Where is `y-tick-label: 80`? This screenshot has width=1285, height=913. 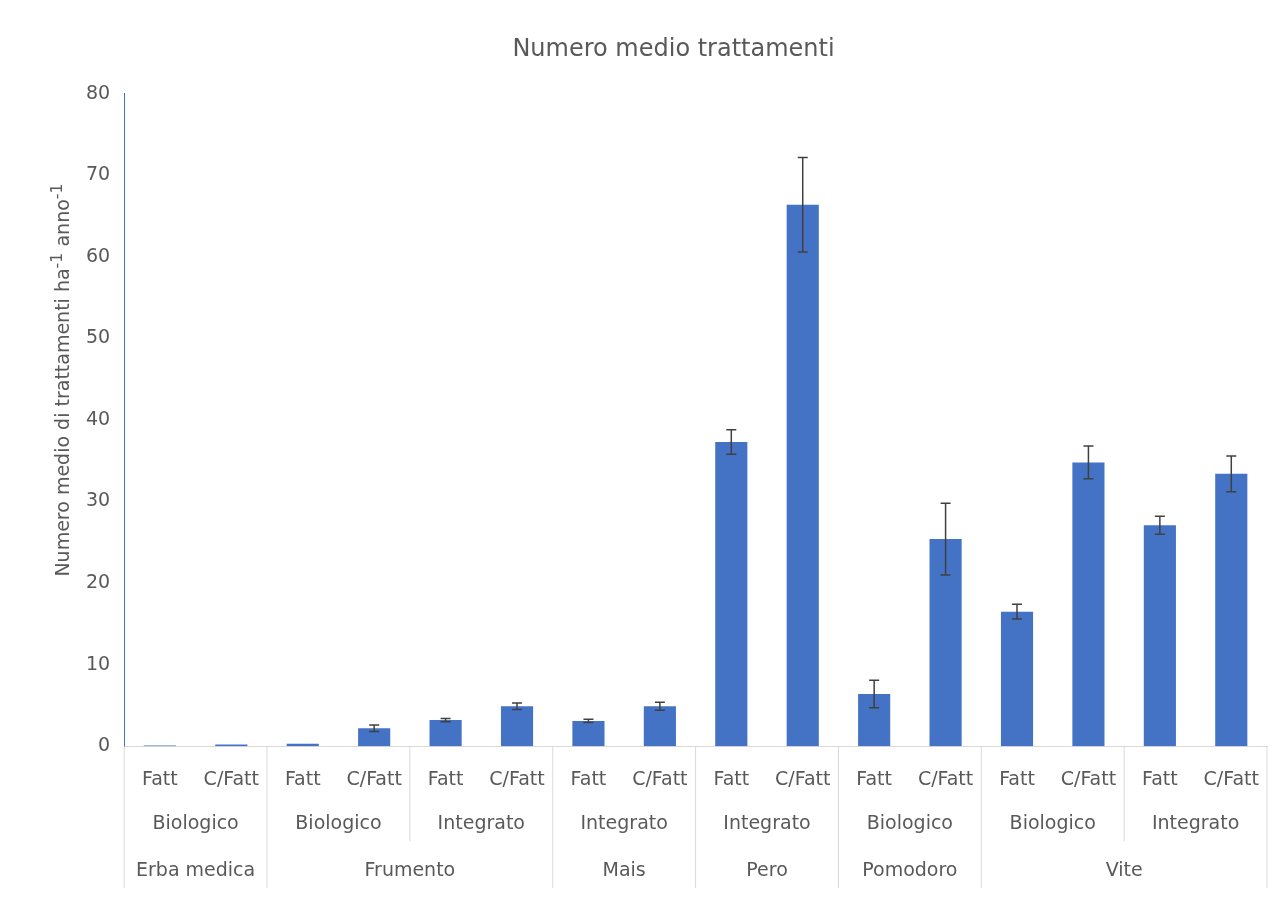 y-tick-label: 80 is located at coordinates (98, 91).